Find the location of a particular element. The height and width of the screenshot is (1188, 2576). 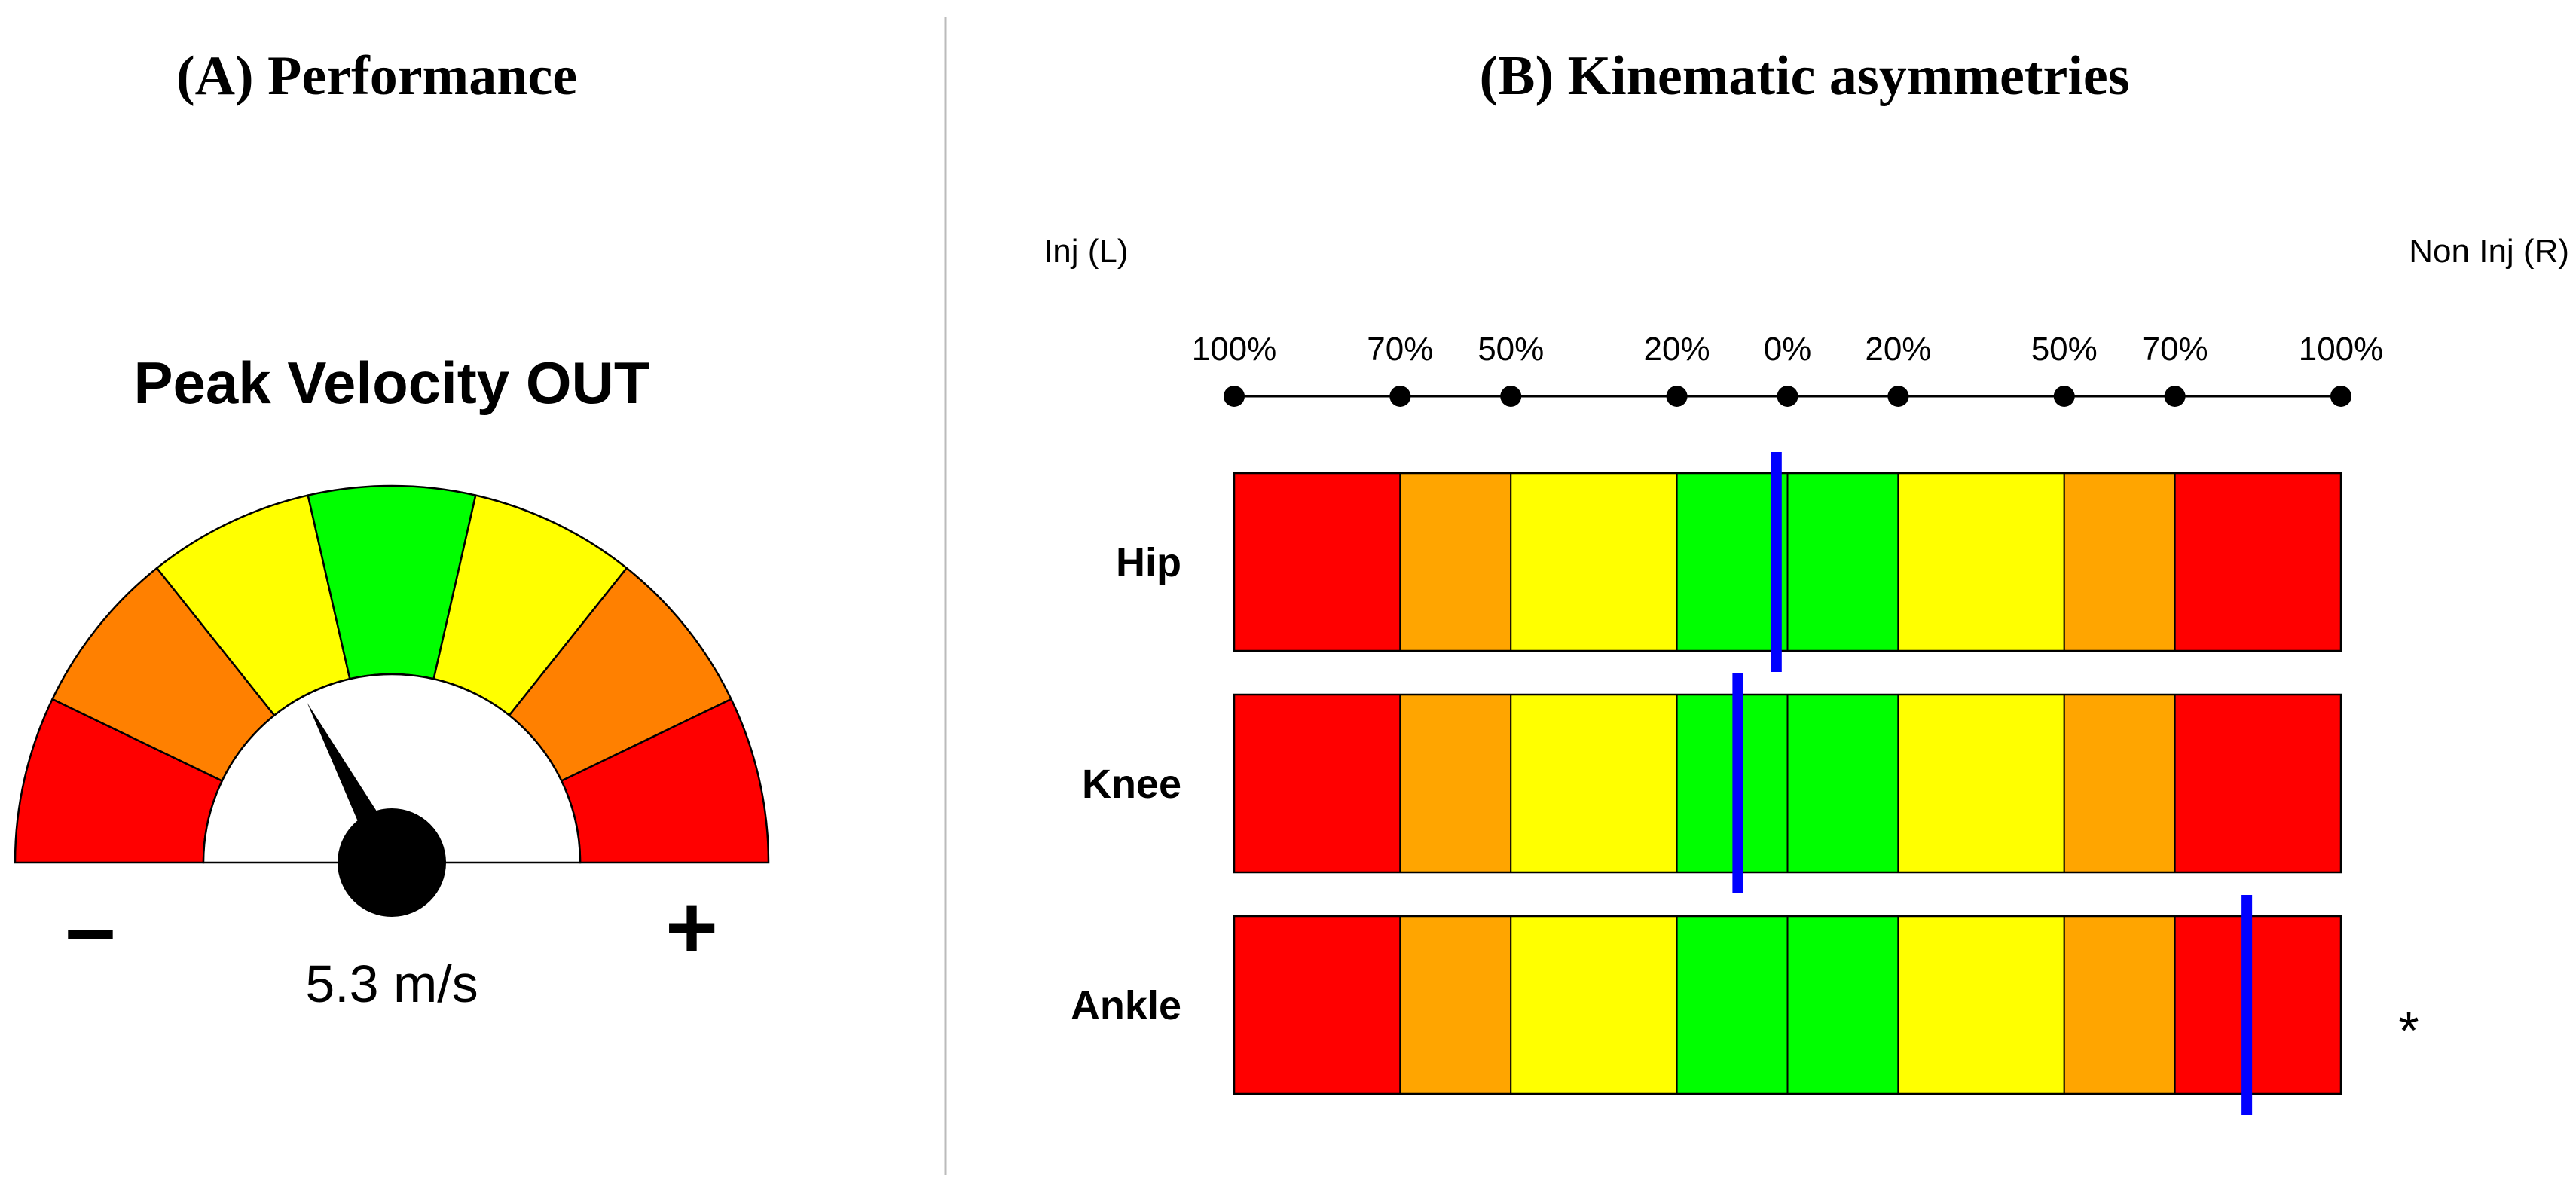

row-label: Knee is located at coordinates (1131, 784).